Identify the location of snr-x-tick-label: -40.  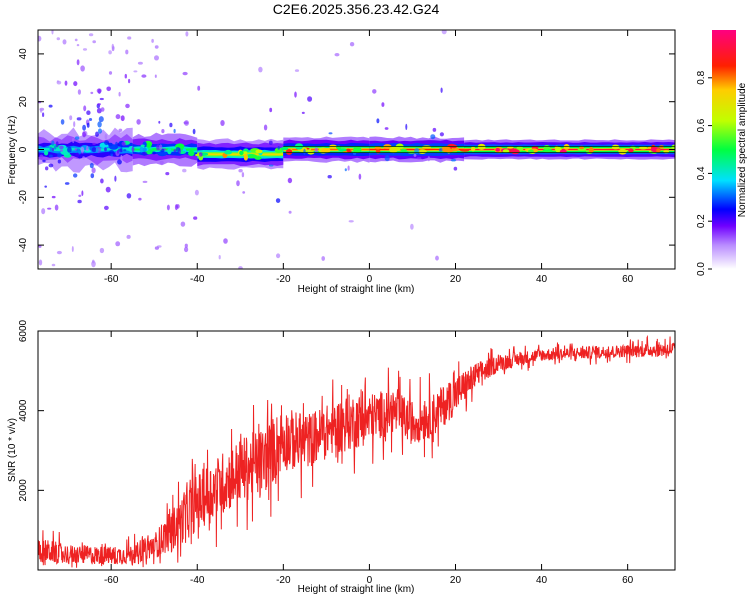
(197, 580).